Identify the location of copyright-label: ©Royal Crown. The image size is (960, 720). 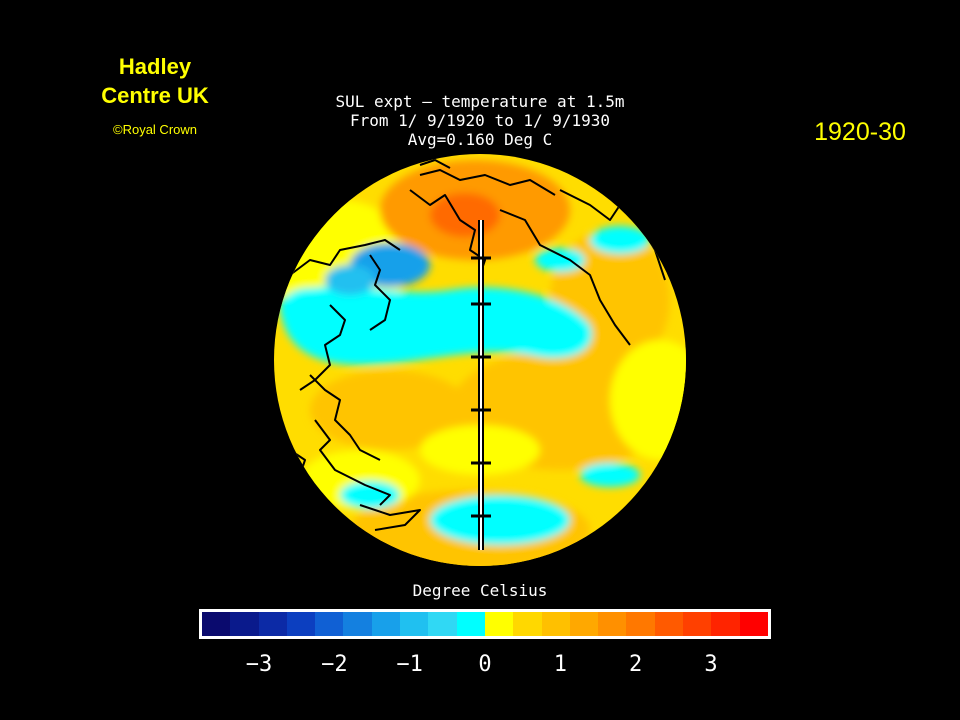
(155, 129).